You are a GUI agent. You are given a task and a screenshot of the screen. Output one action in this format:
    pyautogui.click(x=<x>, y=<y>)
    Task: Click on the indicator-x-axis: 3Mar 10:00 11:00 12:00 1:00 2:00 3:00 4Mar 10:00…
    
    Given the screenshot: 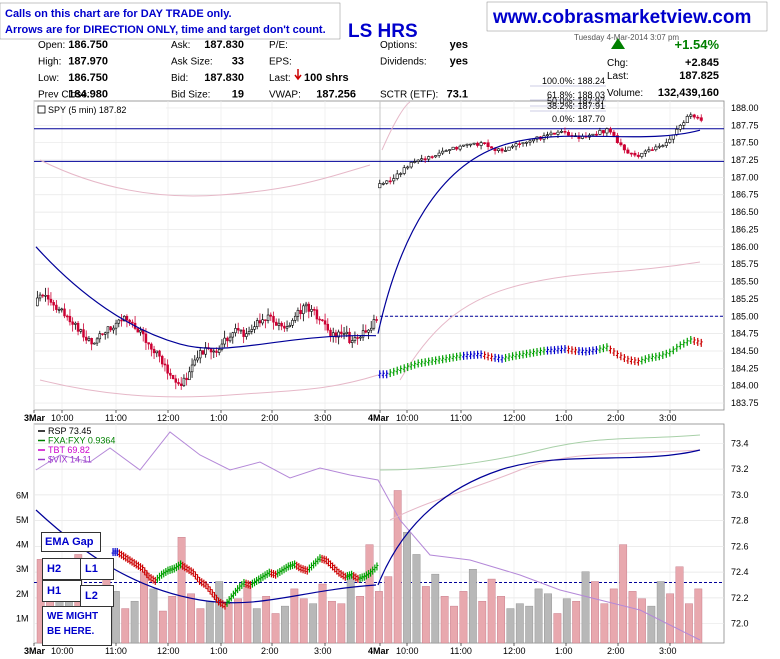 What is the action you would take?
    pyautogui.click(x=350, y=649)
    